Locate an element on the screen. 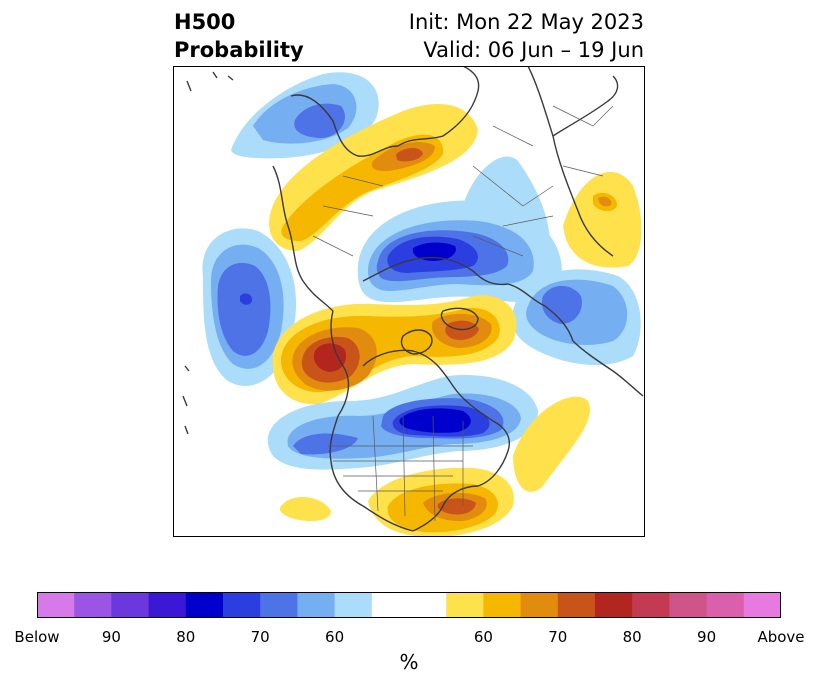 Image resolution: width=819 pixels, height=686 pixels. anomaly-gulf-alaska-below is located at coordinates (576, 317).